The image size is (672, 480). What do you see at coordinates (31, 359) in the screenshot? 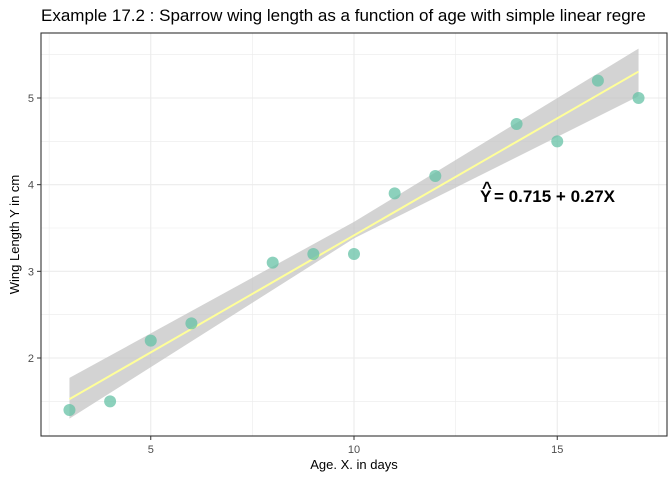
I see `y-tick-label: 2` at bounding box center [31, 359].